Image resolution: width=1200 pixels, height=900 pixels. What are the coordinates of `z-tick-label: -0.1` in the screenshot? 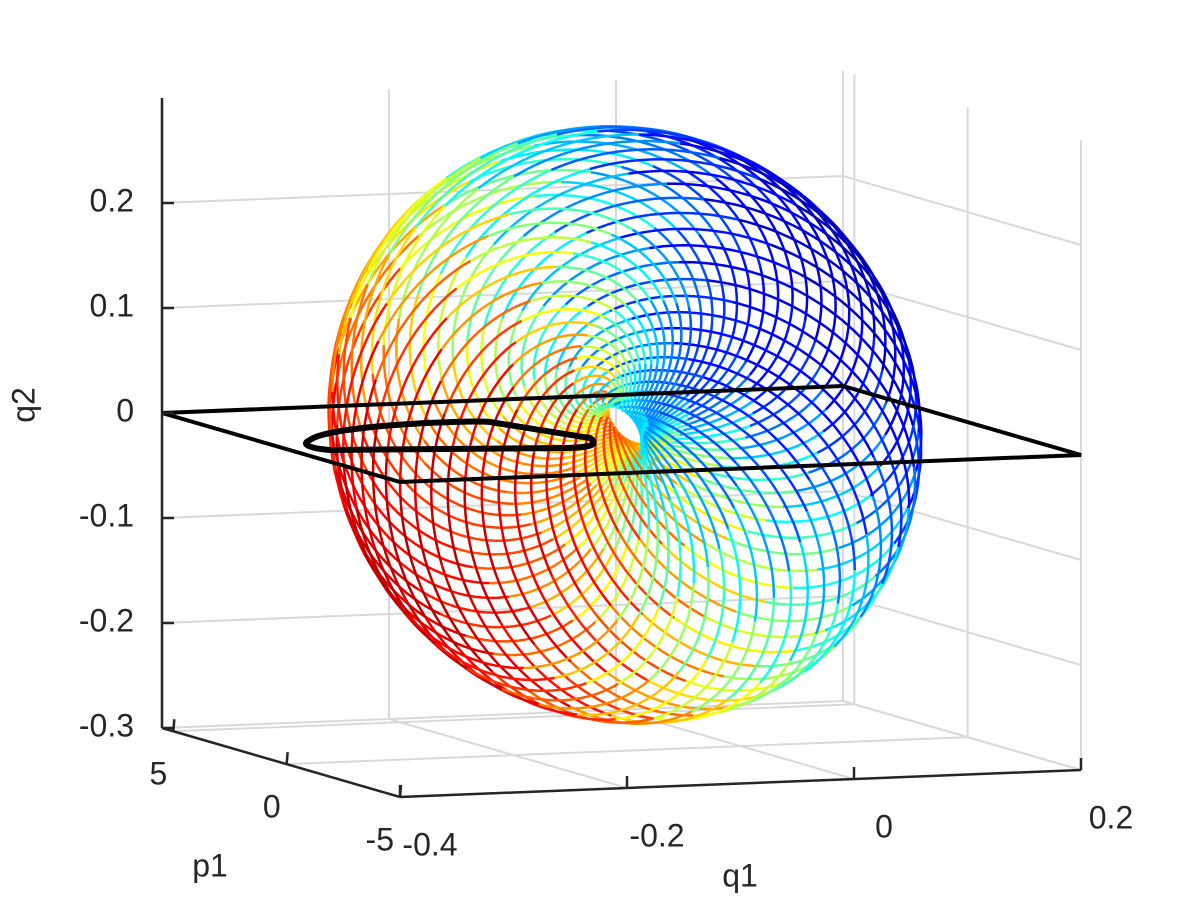 It's located at (106, 515).